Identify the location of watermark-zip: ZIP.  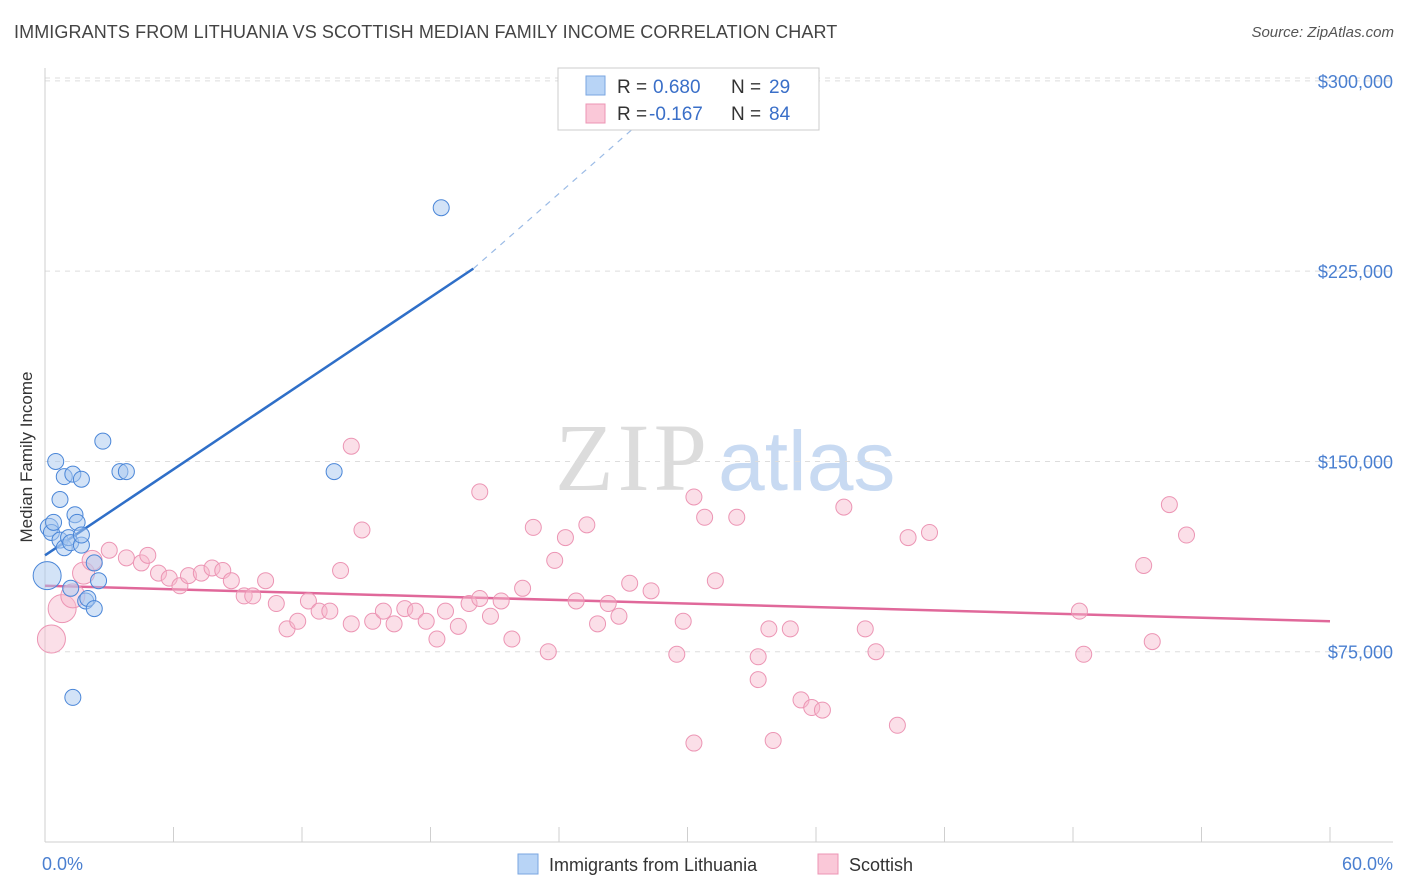
(633, 457).